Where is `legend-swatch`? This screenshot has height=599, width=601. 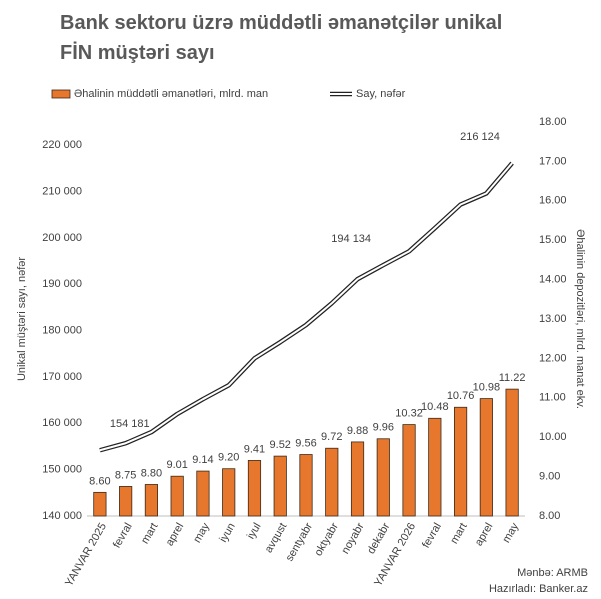 legend-swatch is located at coordinates (61, 94).